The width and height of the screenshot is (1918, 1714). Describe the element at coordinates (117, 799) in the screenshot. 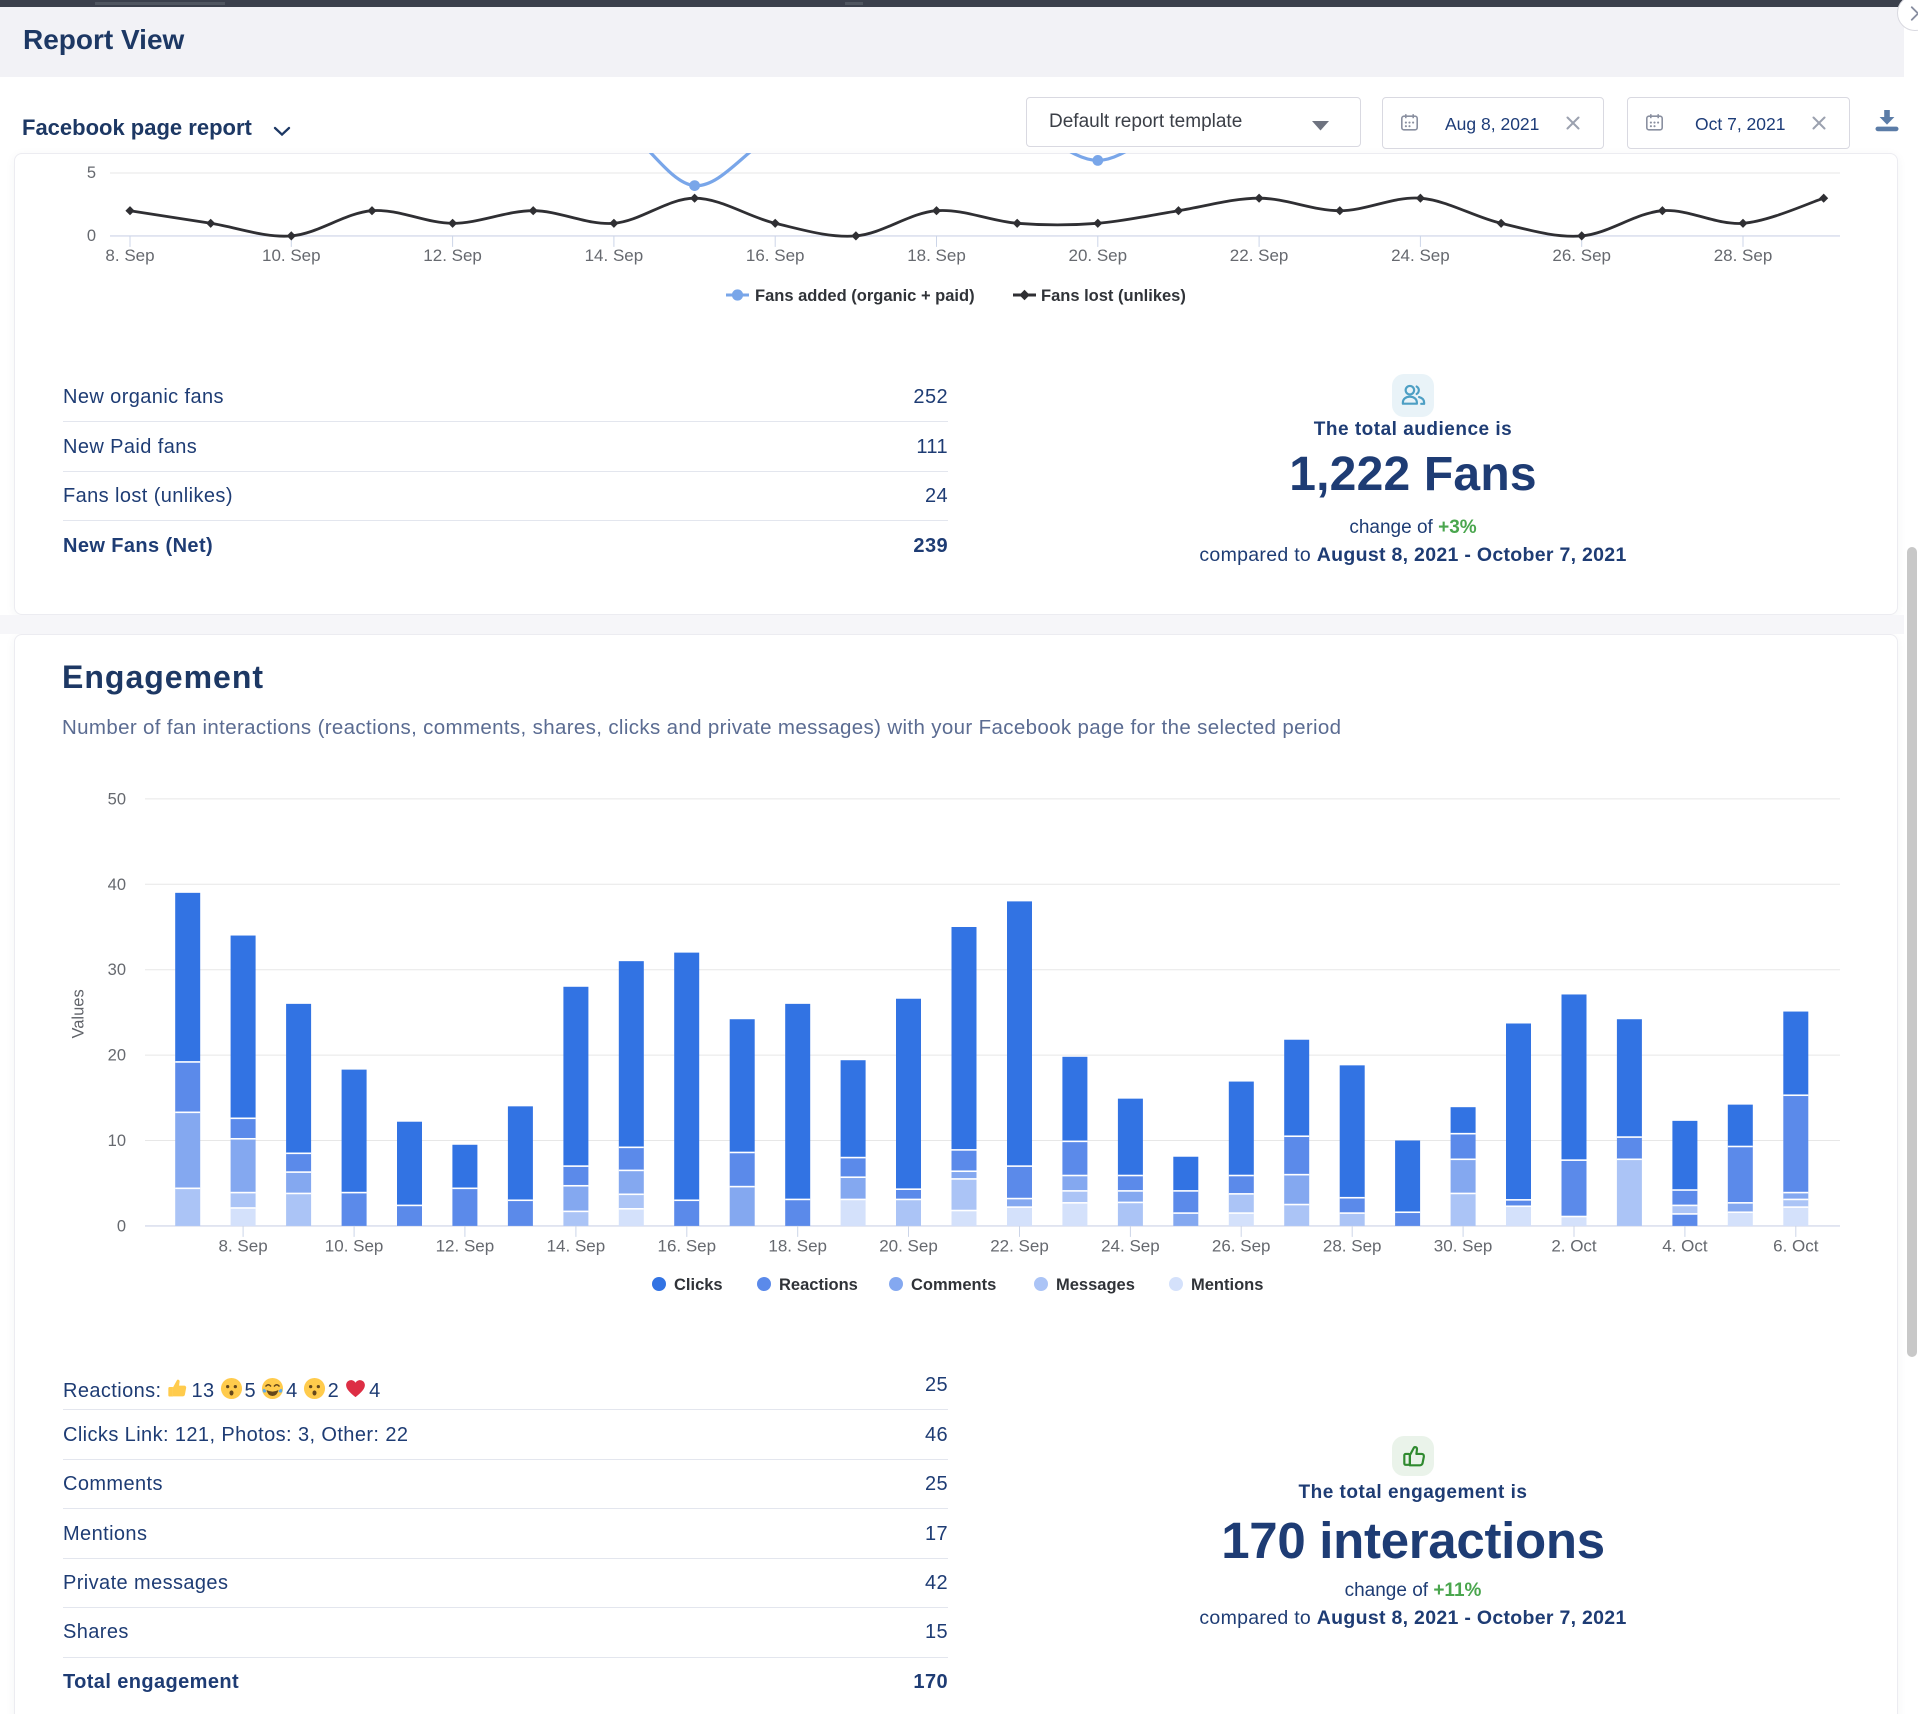

I see `svg-text: 50` at that location.